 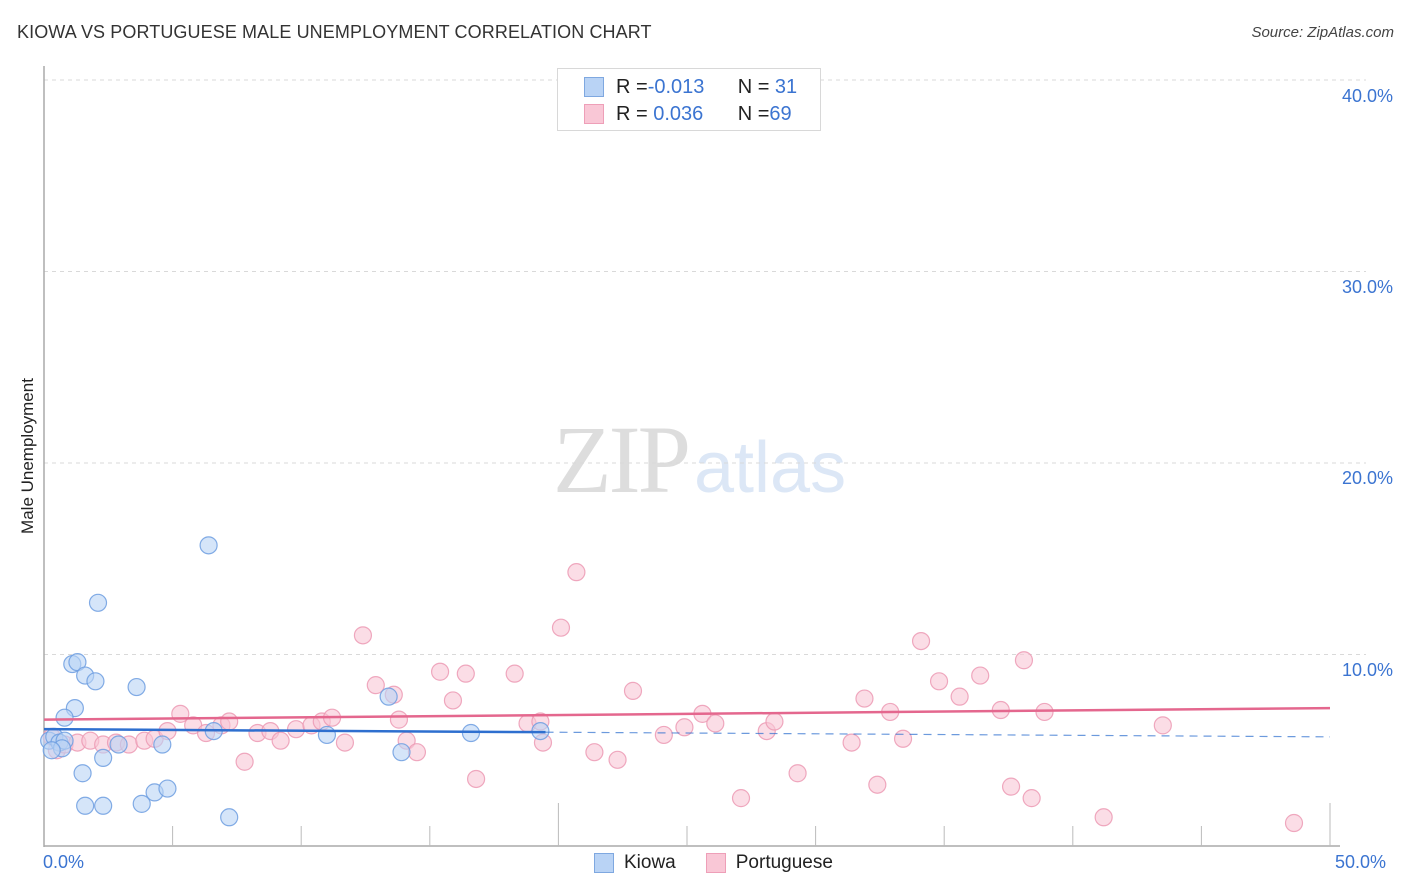 I want to click on portuguese-n-value: 69, so click(x=780, y=113).